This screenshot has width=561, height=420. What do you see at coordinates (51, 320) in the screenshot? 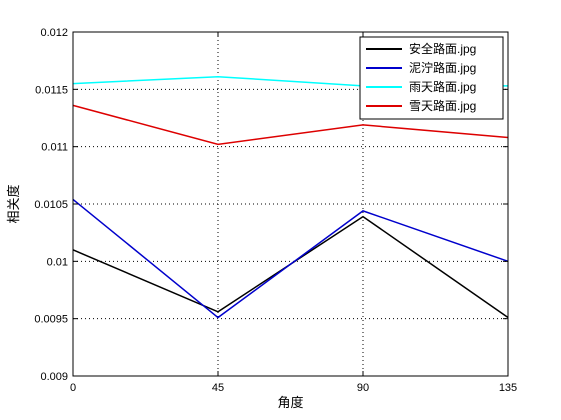
I see `y-tick-label: 0.0095` at bounding box center [51, 320].